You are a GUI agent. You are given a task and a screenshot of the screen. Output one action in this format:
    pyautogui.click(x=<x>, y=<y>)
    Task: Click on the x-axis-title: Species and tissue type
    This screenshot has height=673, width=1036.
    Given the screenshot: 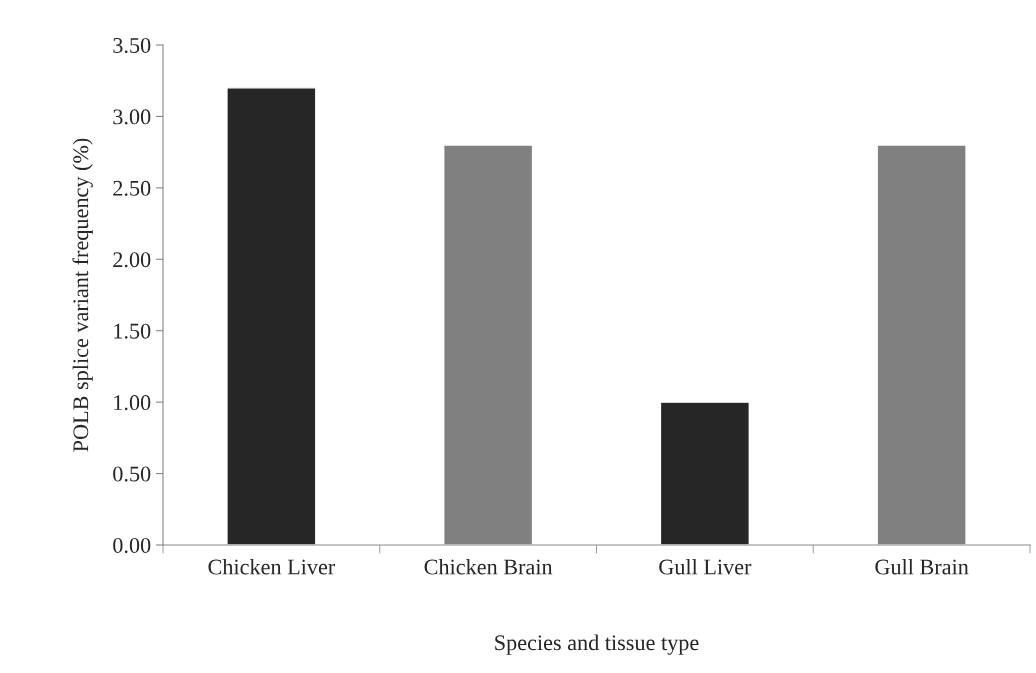 What is the action you would take?
    pyautogui.click(x=597, y=644)
    